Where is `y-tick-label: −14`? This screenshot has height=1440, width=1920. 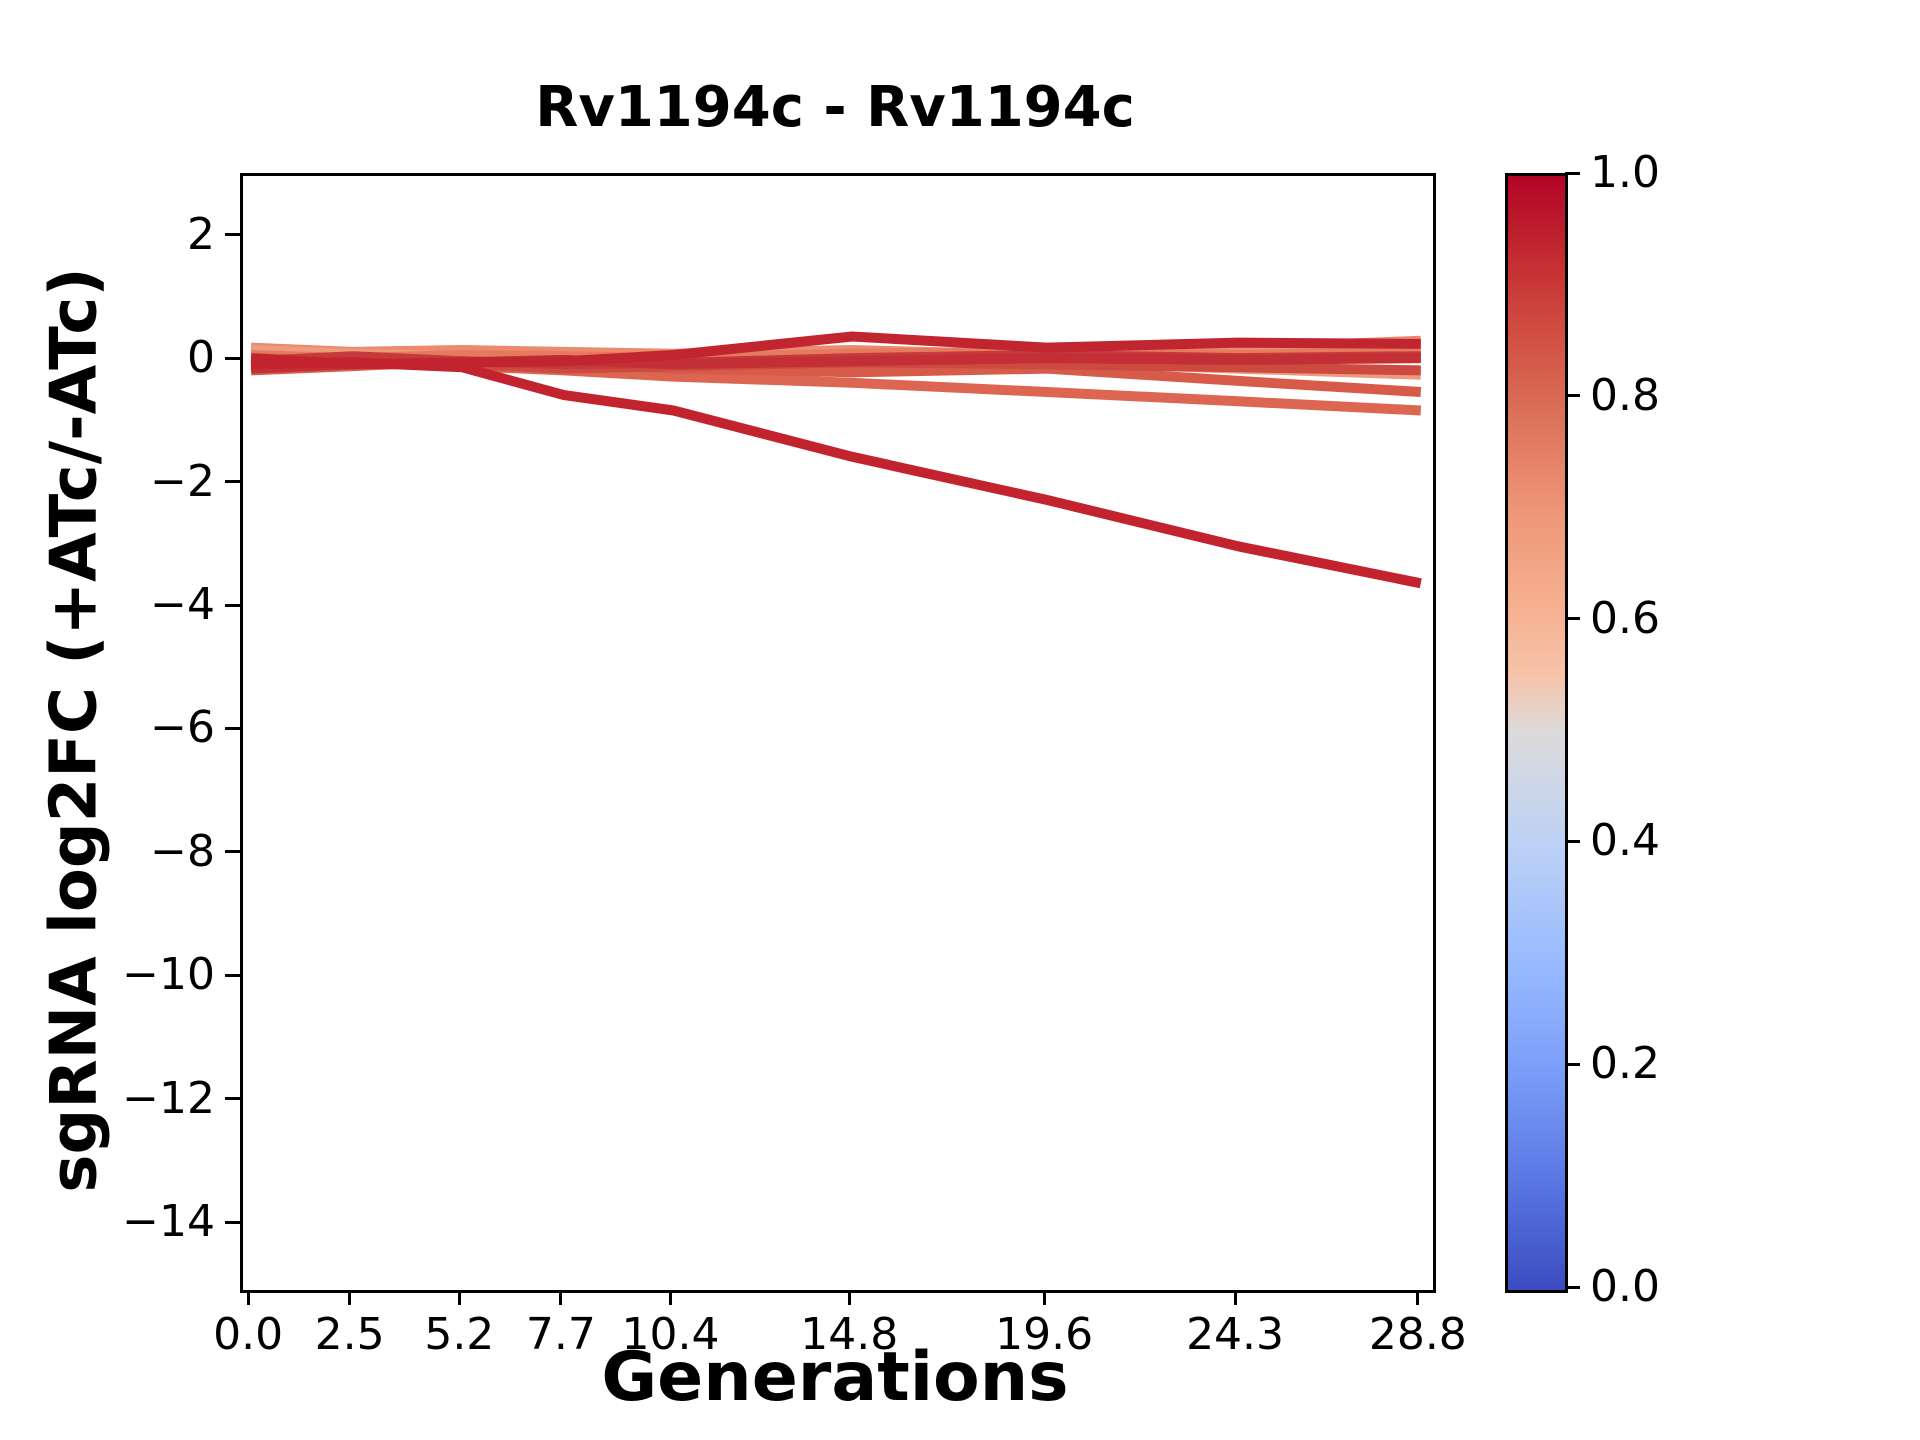
y-tick-label: −14 is located at coordinates (168, 1222).